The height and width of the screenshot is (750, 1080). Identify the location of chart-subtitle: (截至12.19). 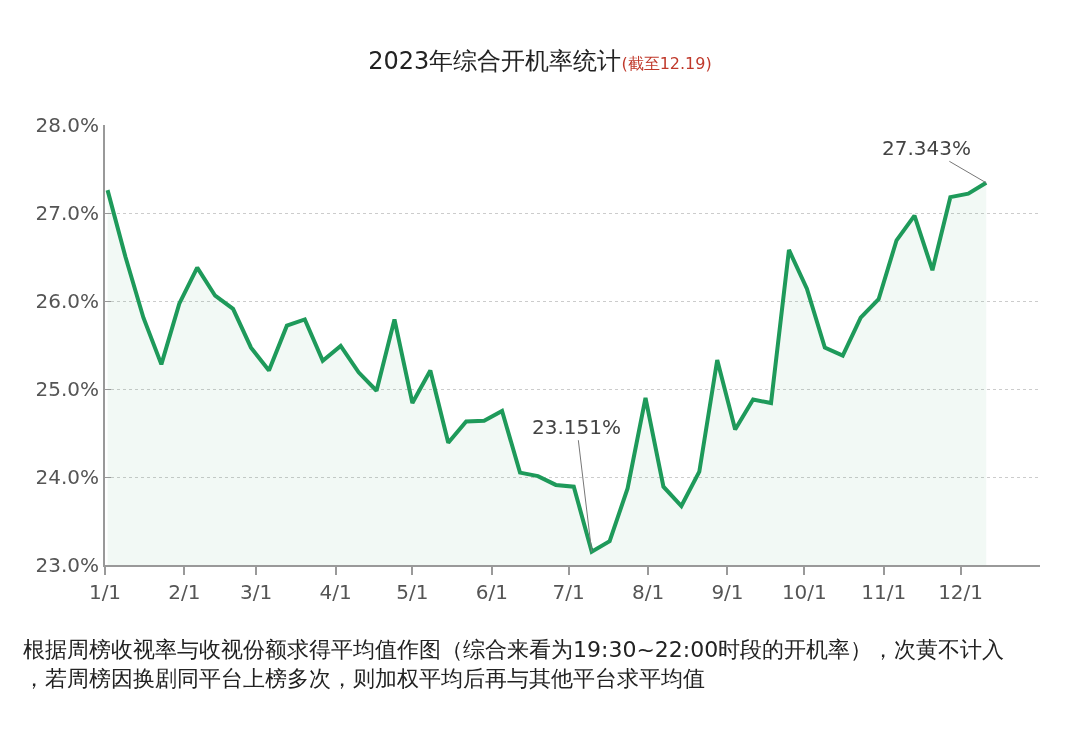
(666, 64).